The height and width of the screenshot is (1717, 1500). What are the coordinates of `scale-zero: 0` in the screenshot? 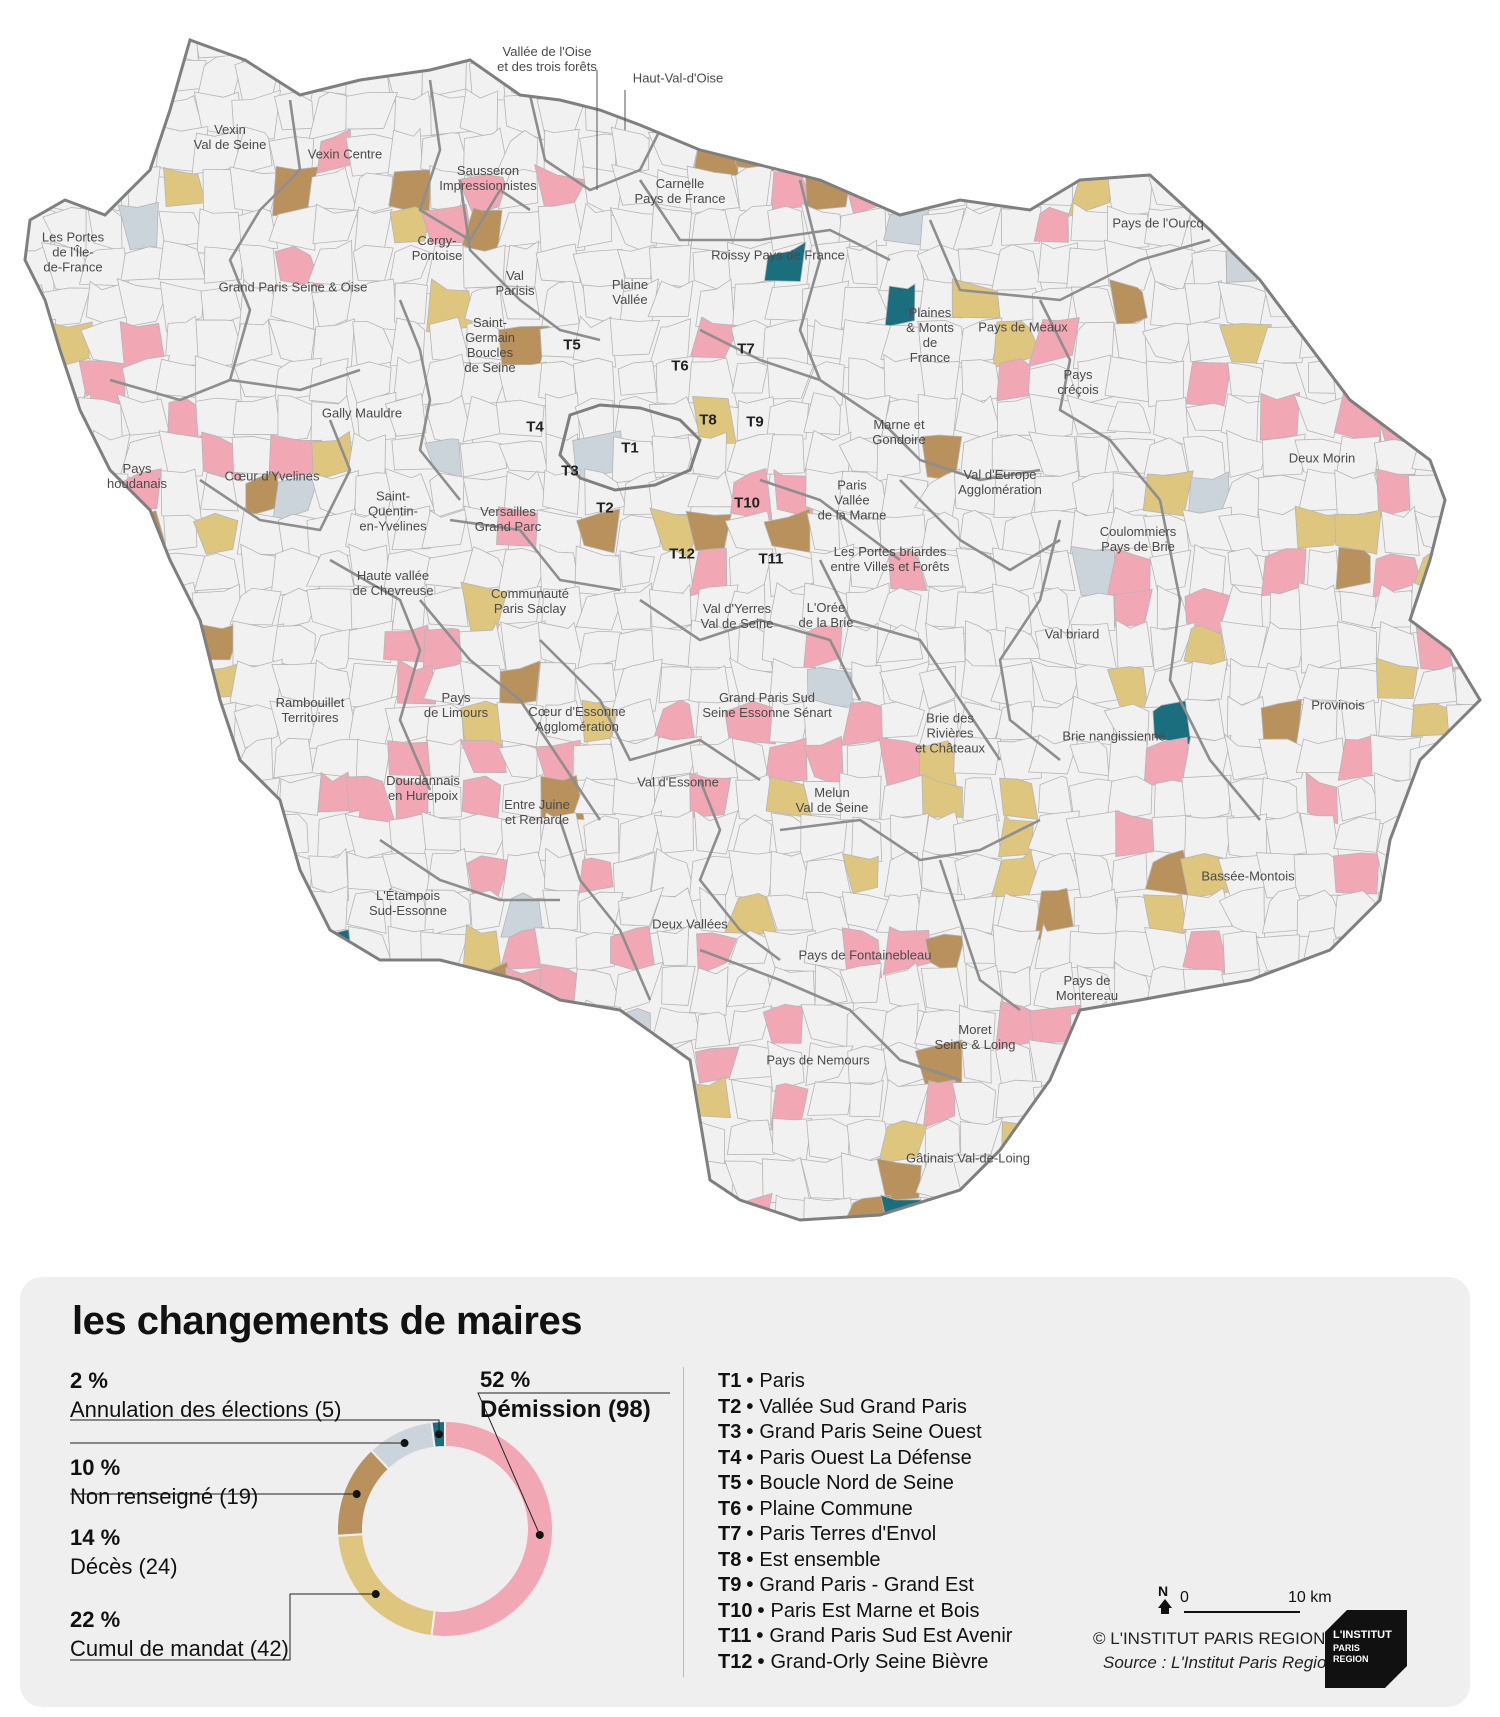 It's located at (1184, 1597).